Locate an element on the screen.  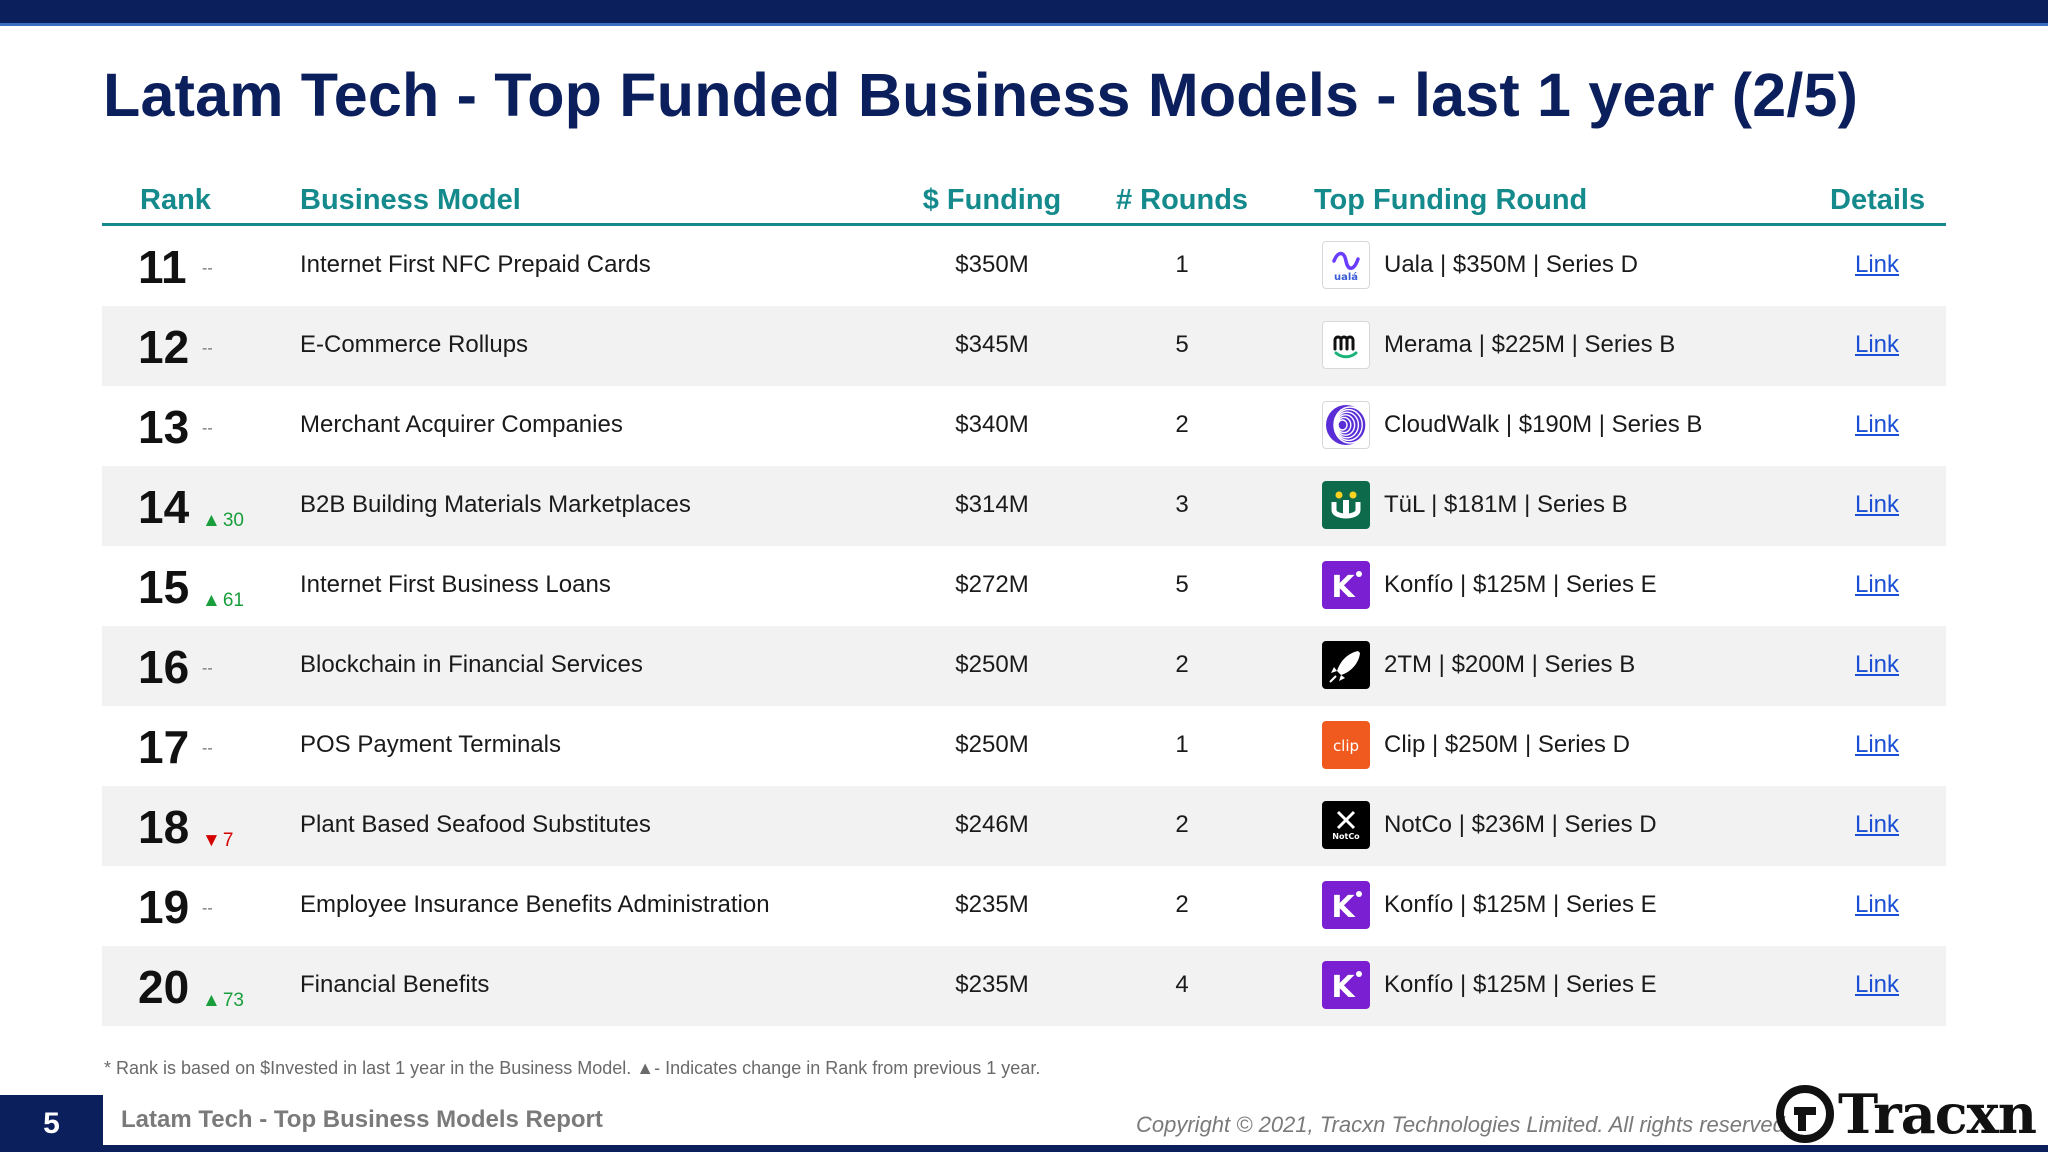
top-funding-round: NotCo | $236M | Series D is located at coordinates (1520, 824).